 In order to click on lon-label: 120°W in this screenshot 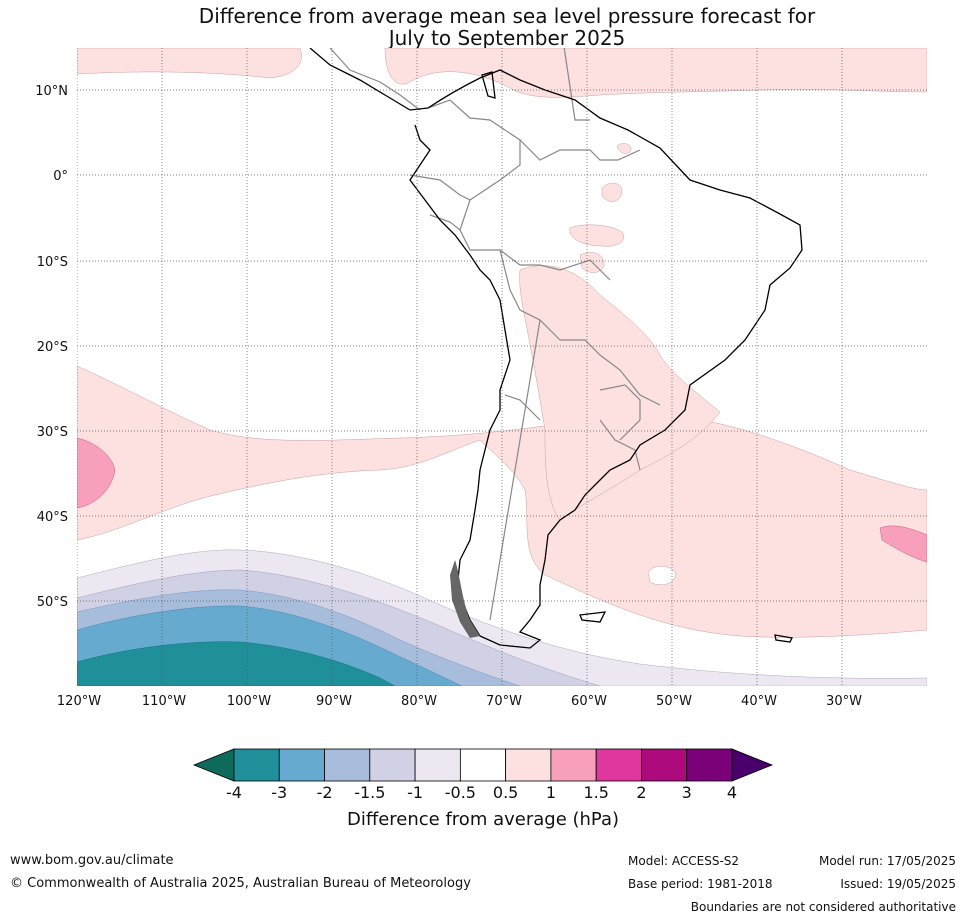, I will do `click(79, 701)`.